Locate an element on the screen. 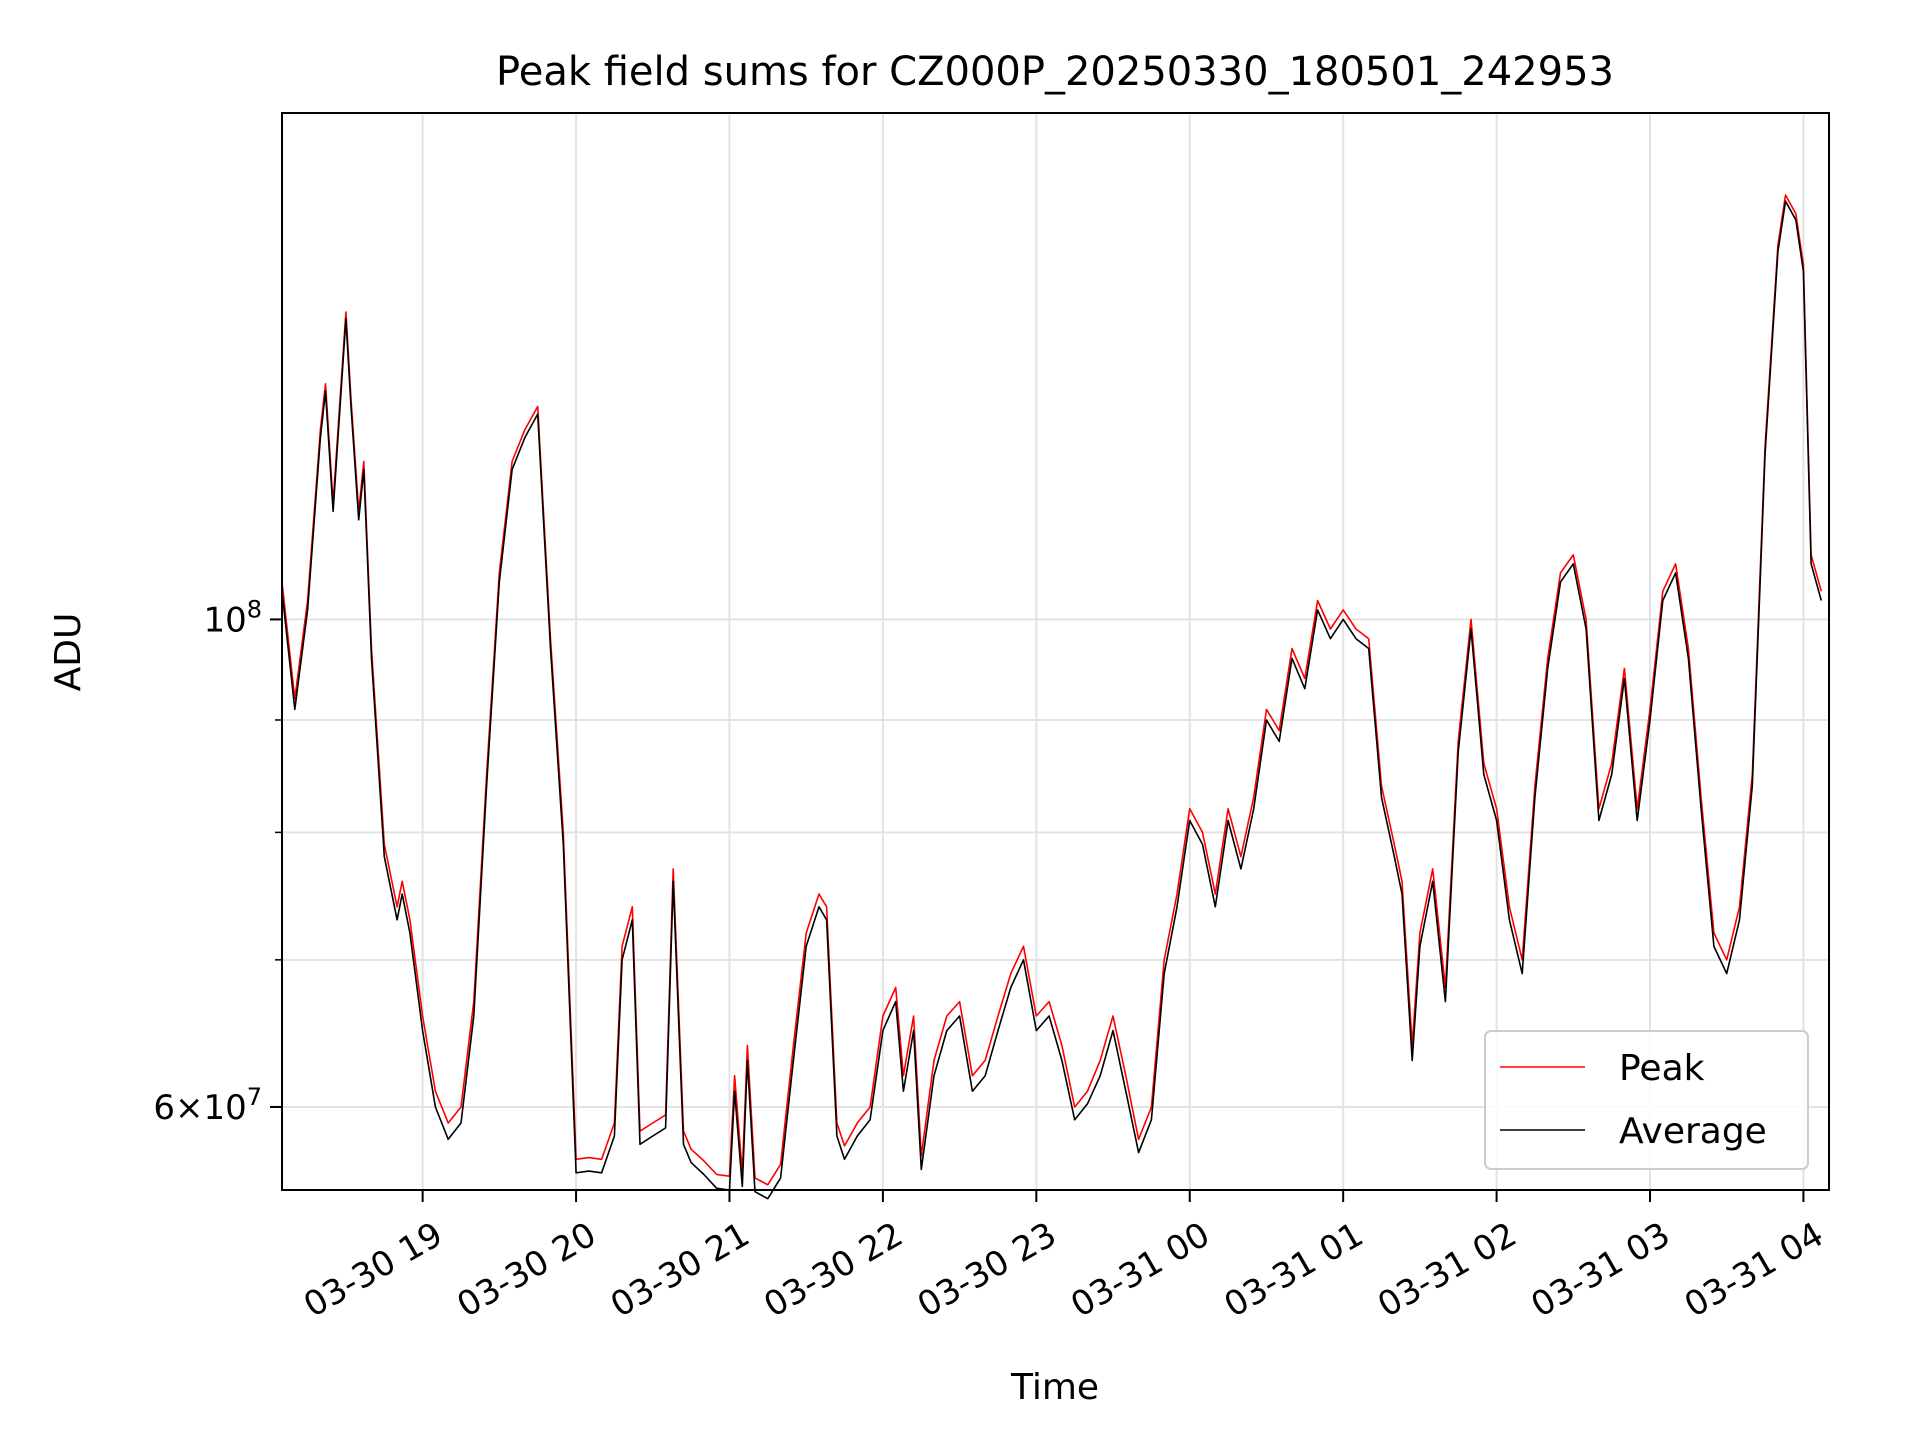 The width and height of the screenshot is (1920, 1440). y-tick-label: 108 is located at coordinates (232, 617).